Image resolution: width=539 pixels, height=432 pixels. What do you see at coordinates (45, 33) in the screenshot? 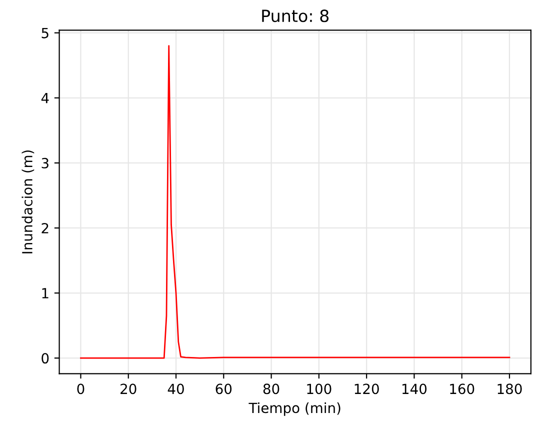
I see `y-tick-label: 5` at bounding box center [45, 33].